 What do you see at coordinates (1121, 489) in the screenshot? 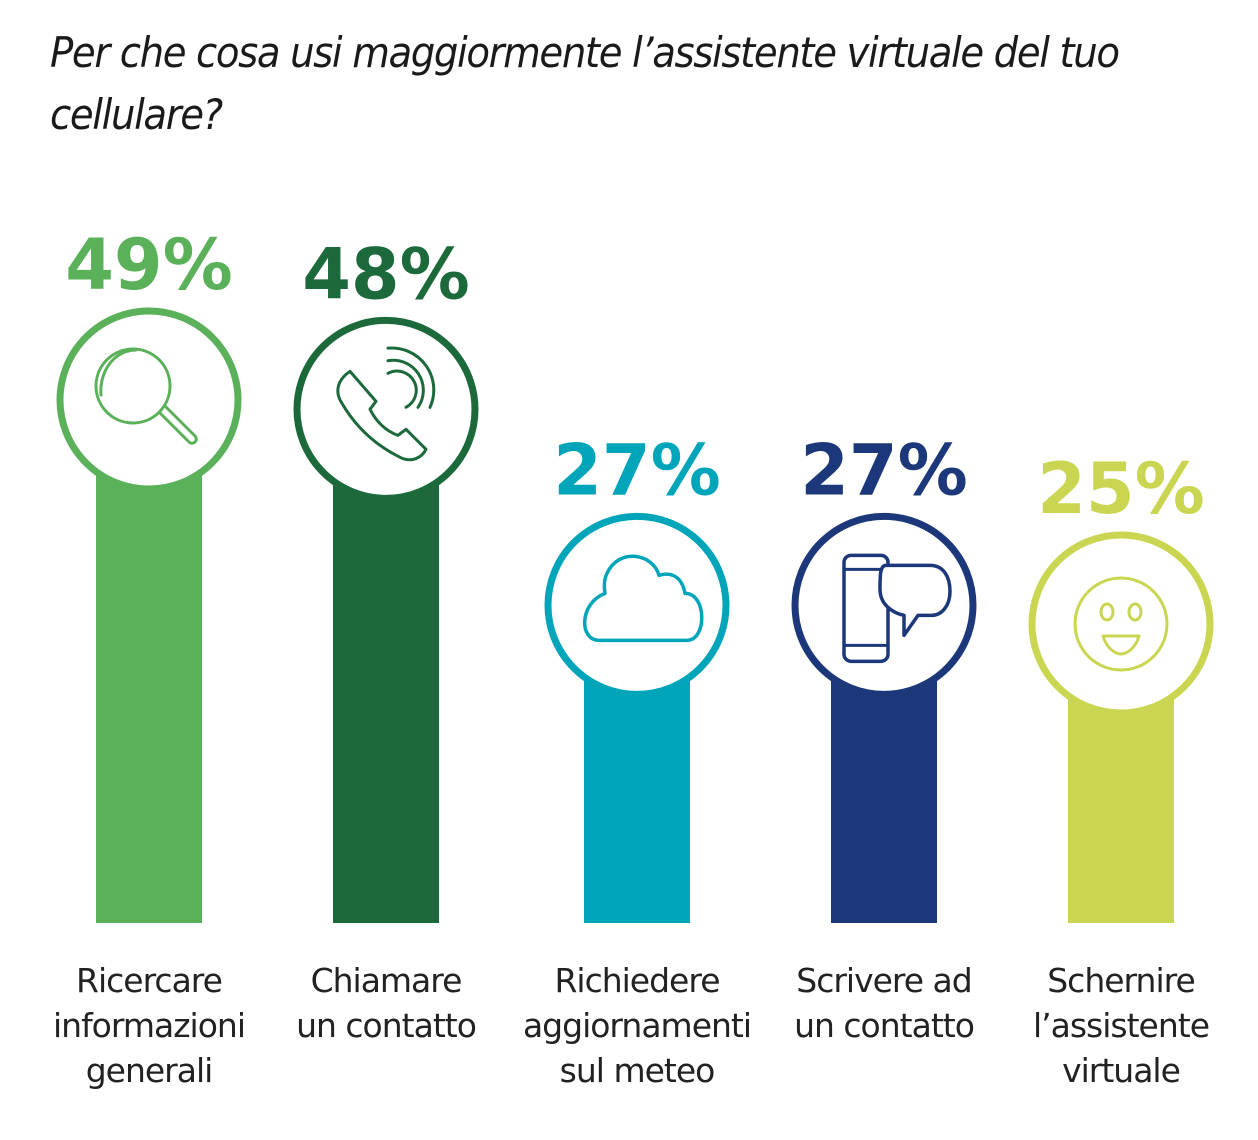
I see `value-label: 25%` at bounding box center [1121, 489].